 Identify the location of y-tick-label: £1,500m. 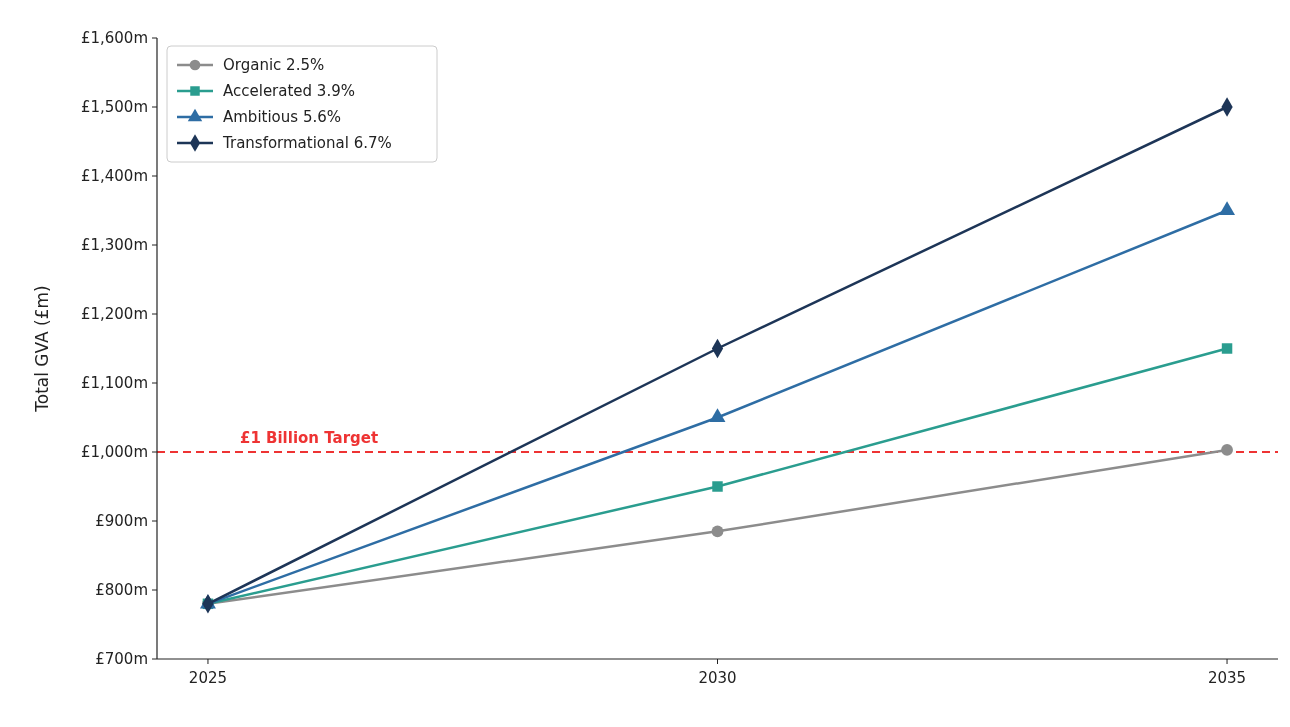
(114, 107).